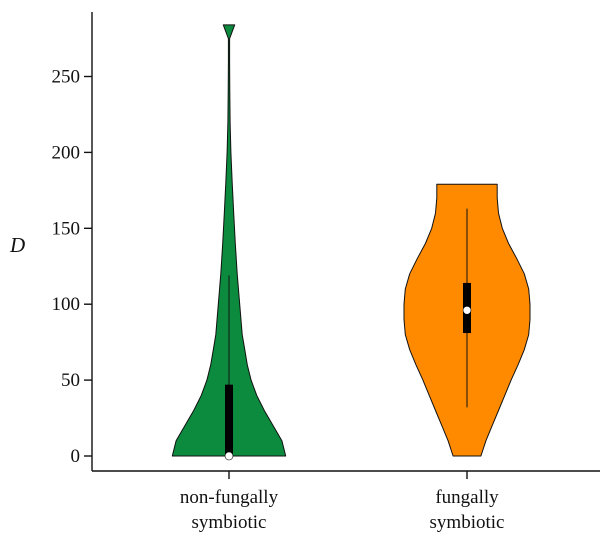 This screenshot has width=603, height=538. Describe the element at coordinates (467, 497) in the screenshot. I see `category-label: fungally` at that location.